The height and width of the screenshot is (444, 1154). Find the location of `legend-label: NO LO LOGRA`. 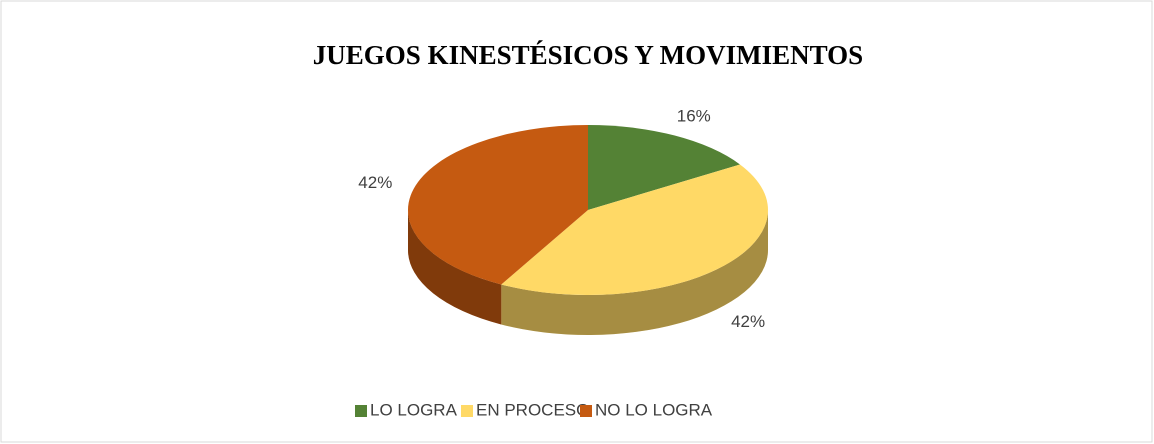

legend-label: NO LO LOGRA is located at coordinates (654, 409).